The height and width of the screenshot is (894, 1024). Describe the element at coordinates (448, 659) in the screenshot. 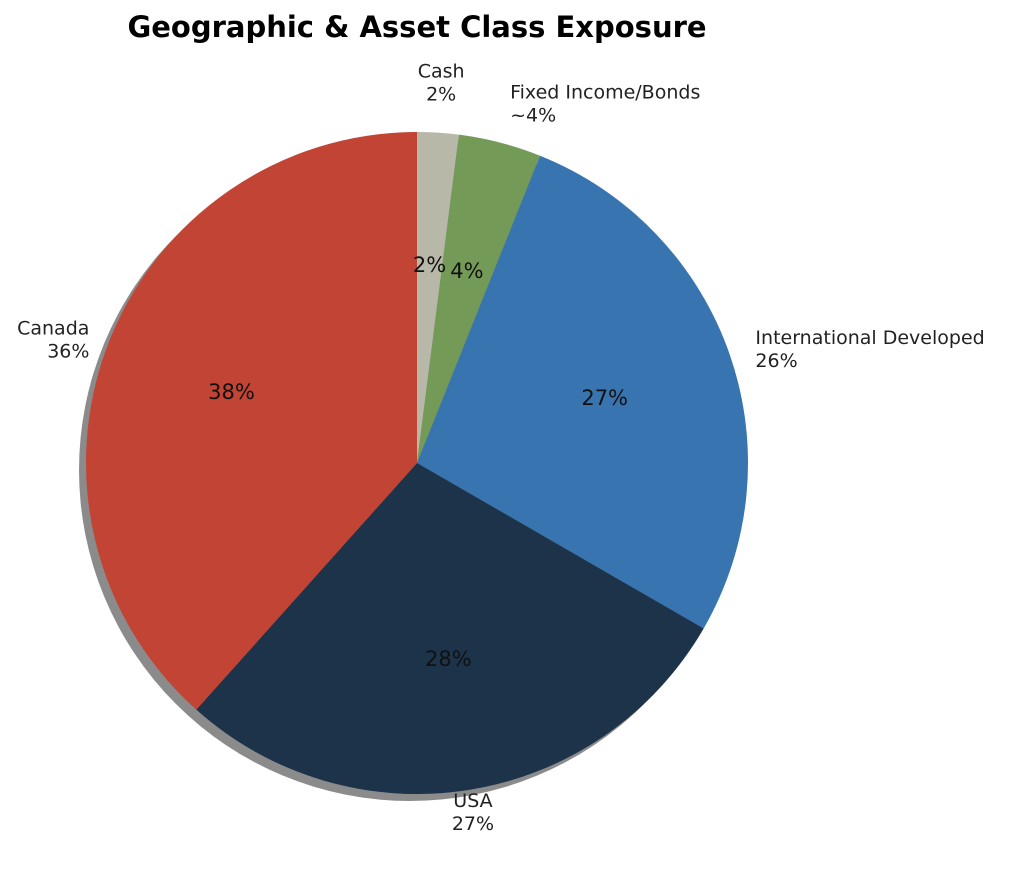

I see `pie-percent-label-usa: 28%` at that location.